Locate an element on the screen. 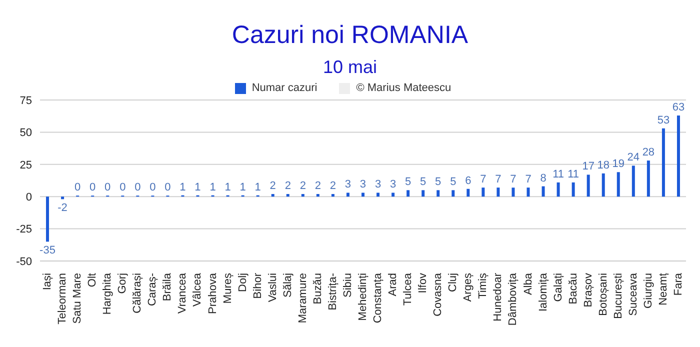 Image resolution: width=700 pixels, height=347 pixels. data-label: 53 is located at coordinates (663, 120).